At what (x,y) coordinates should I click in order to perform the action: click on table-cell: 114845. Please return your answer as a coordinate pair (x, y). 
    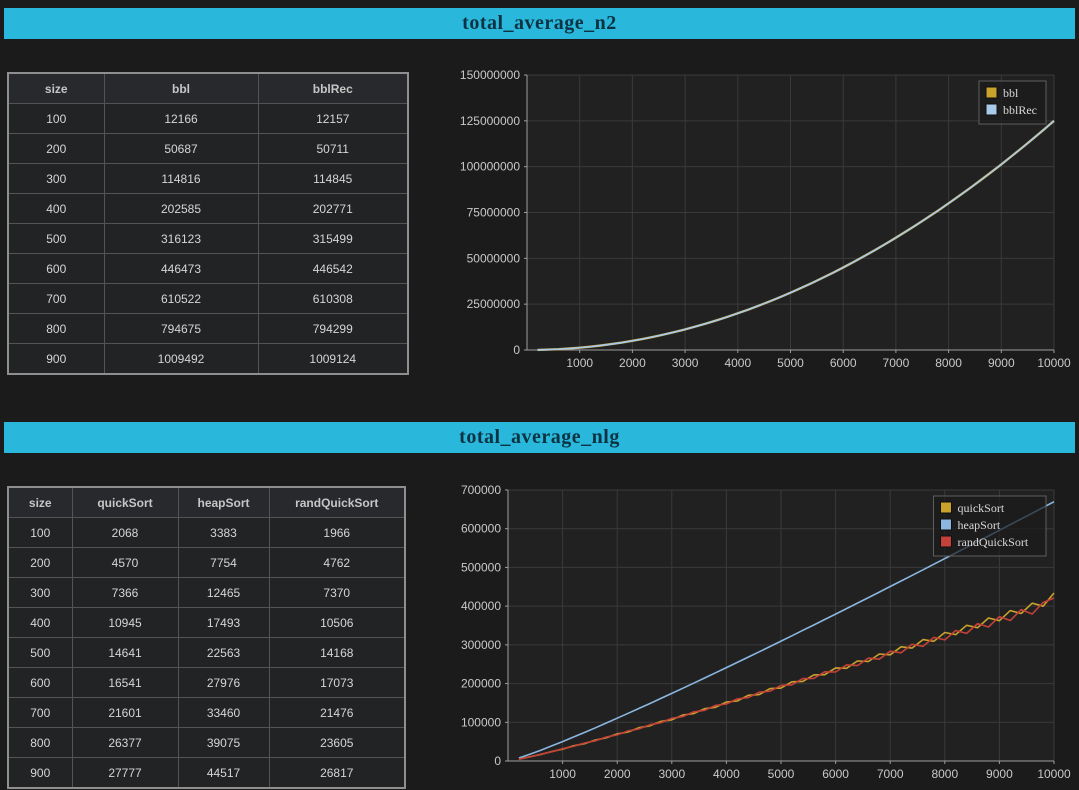
    Looking at the image, I should click on (333, 178).